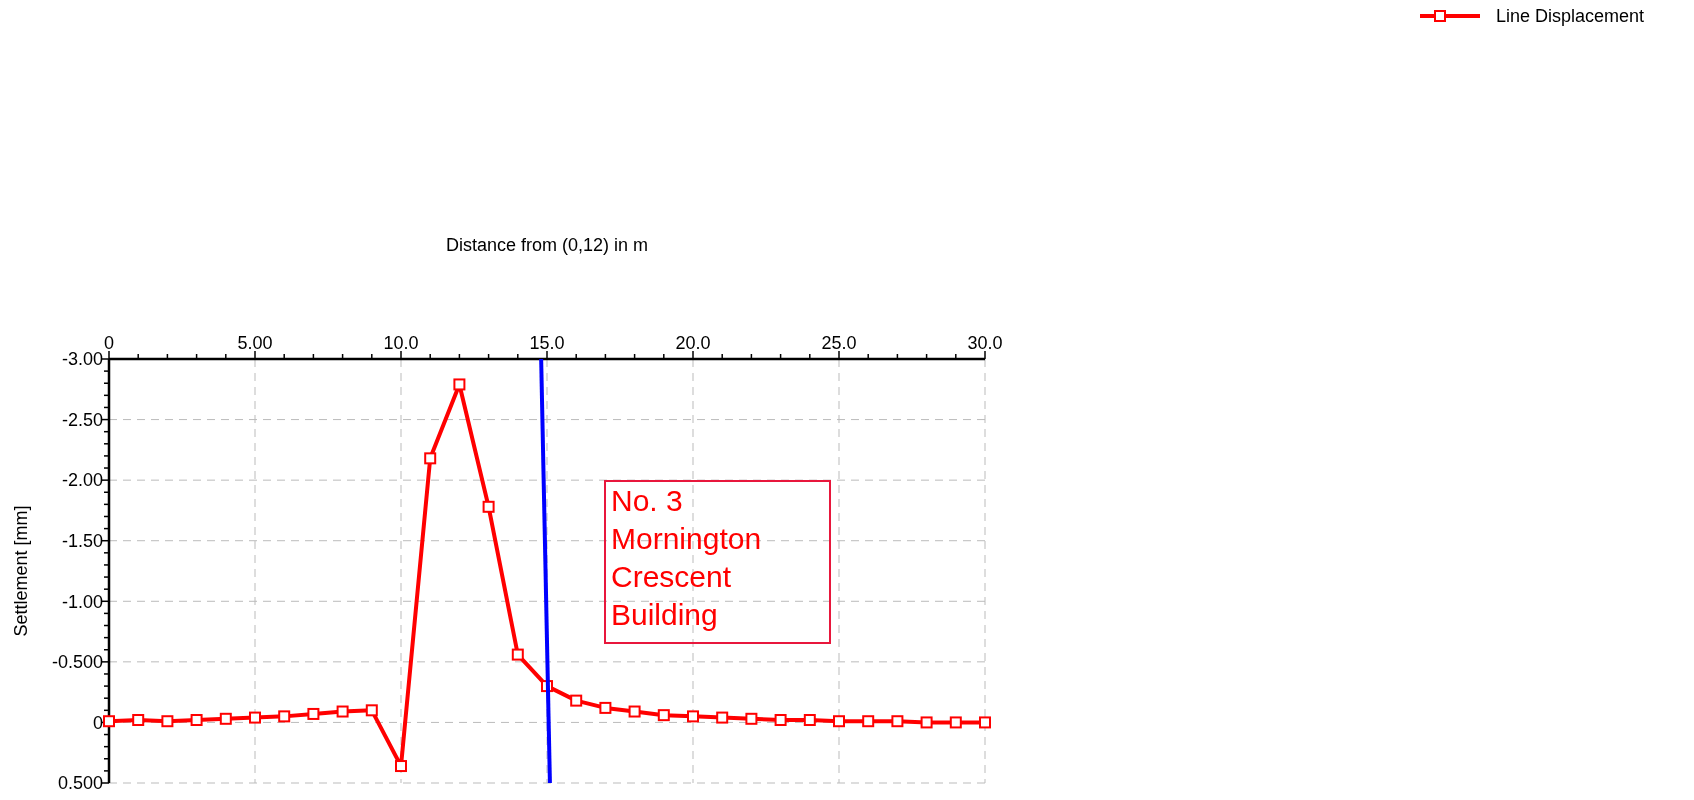  What do you see at coordinates (547, 343) in the screenshot?
I see `x-tick-label: 15.0` at bounding box center [547, 343].